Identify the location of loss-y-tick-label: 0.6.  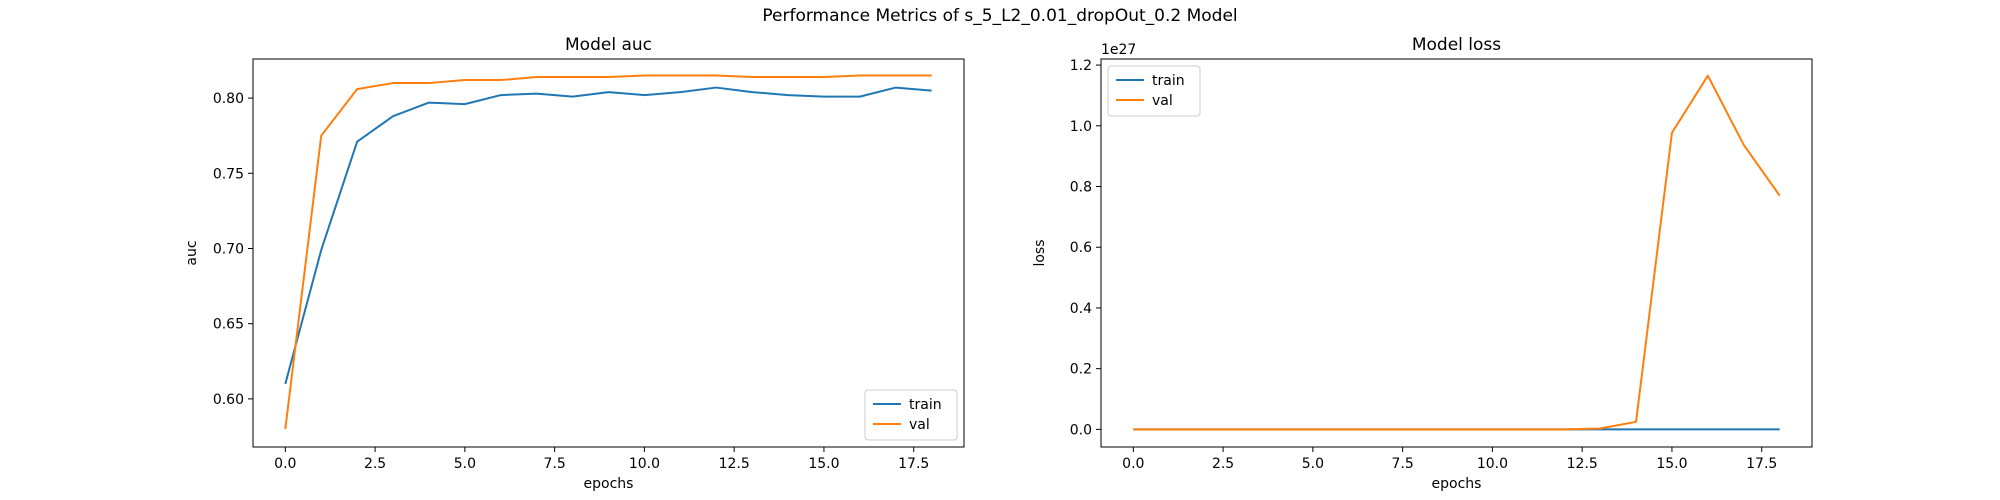
(1081, 248).